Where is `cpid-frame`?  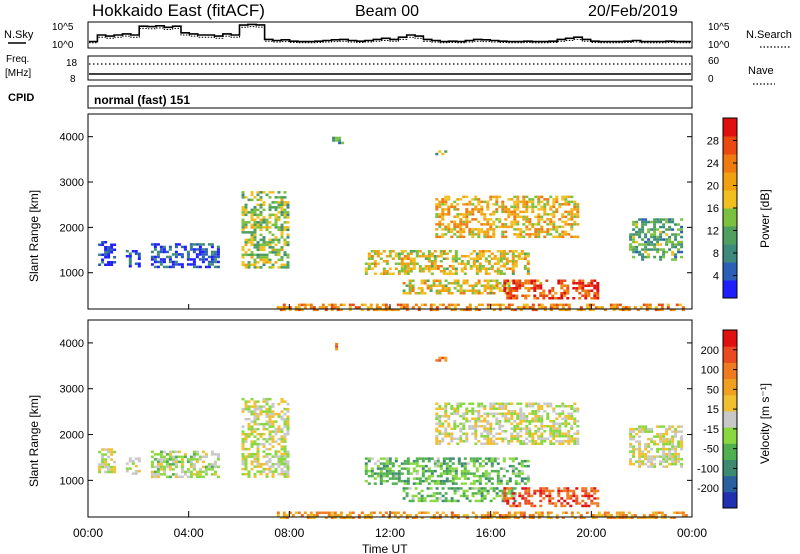 cpid-frame is located at coordinates (390, 97).